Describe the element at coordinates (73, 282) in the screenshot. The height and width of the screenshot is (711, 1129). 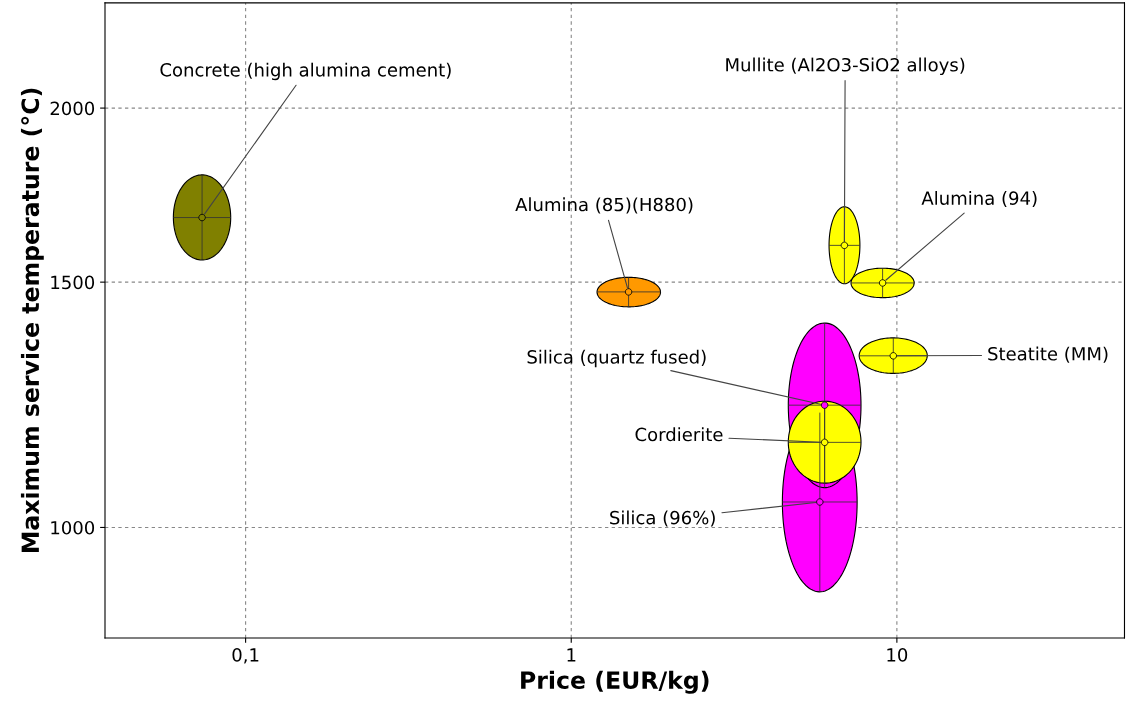
I see `y-tick-label: 1500` at that location.